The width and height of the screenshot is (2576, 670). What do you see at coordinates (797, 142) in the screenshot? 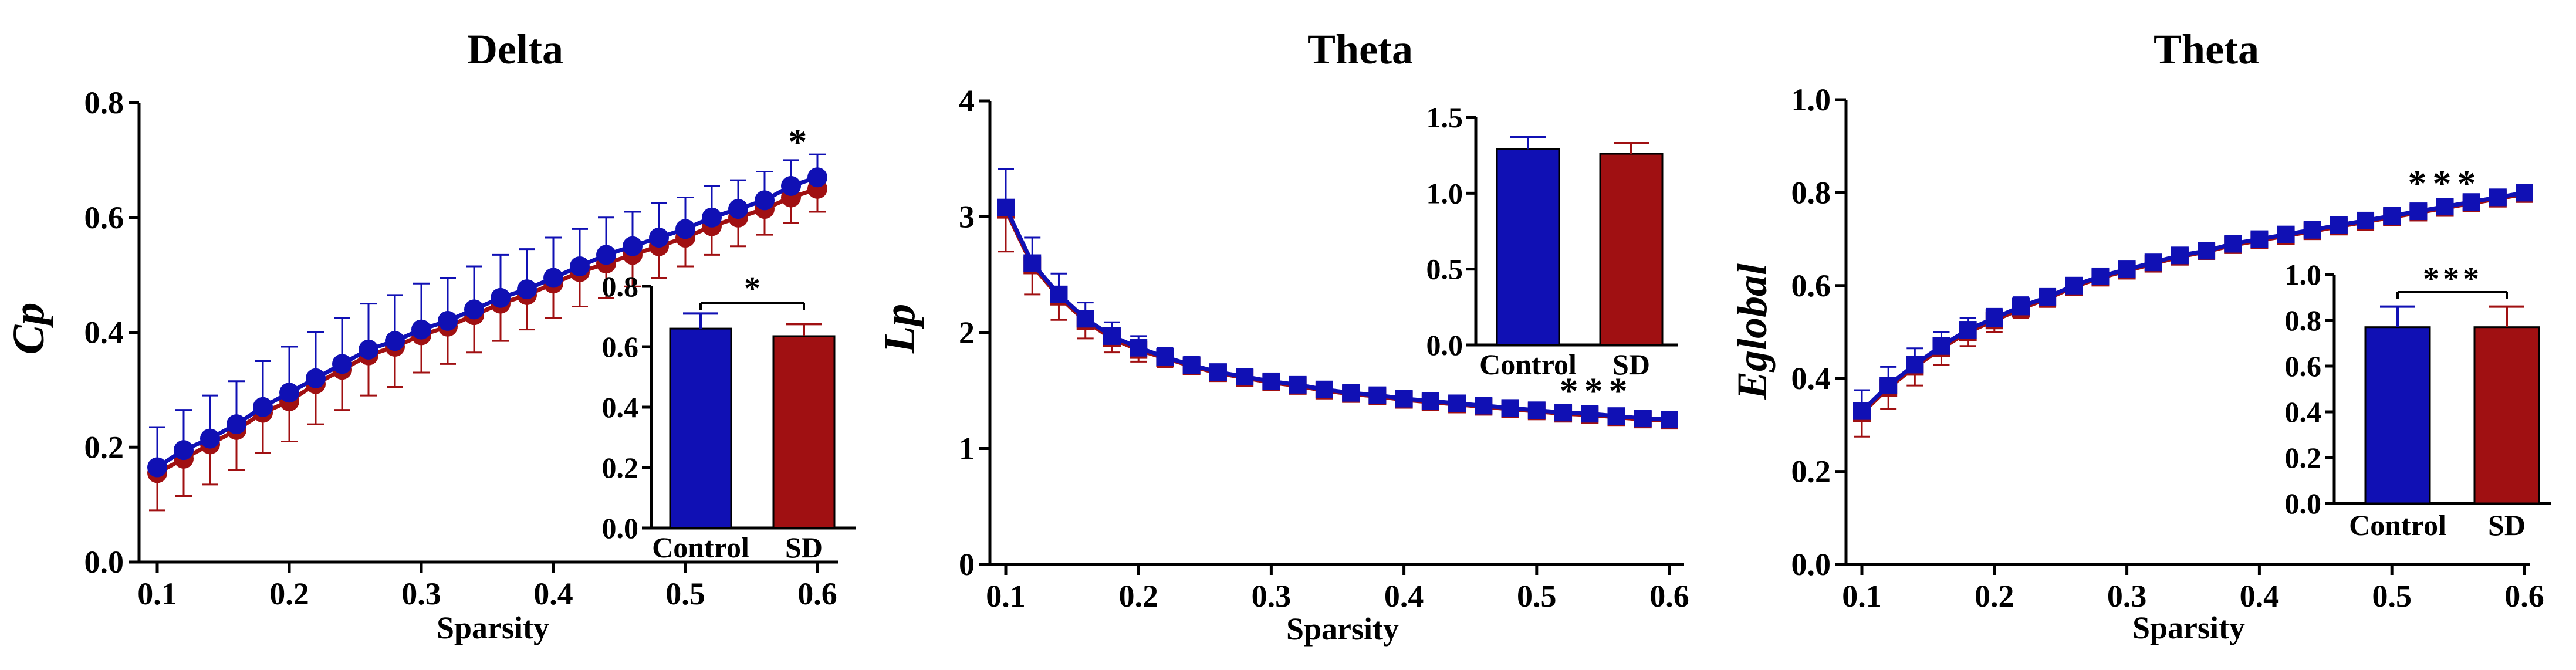
I see `significance-annotation: *` at bounding box center [797, 142].